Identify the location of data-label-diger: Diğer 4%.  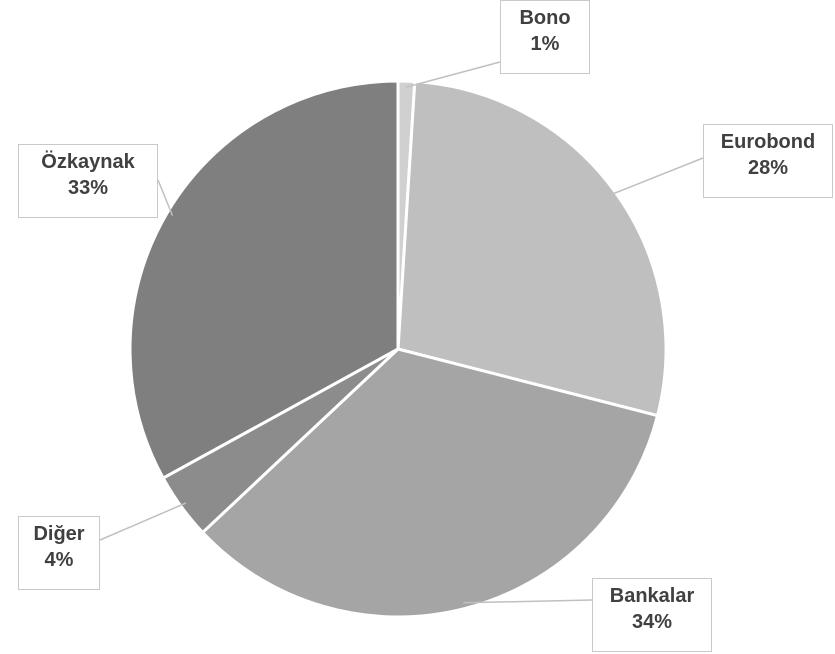
(59, 553).